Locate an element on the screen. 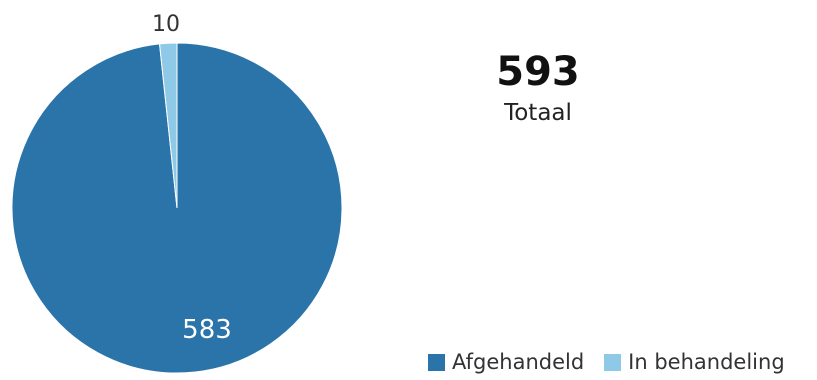  pie-slice-in-behandeling is located at coordinates (168, 125).